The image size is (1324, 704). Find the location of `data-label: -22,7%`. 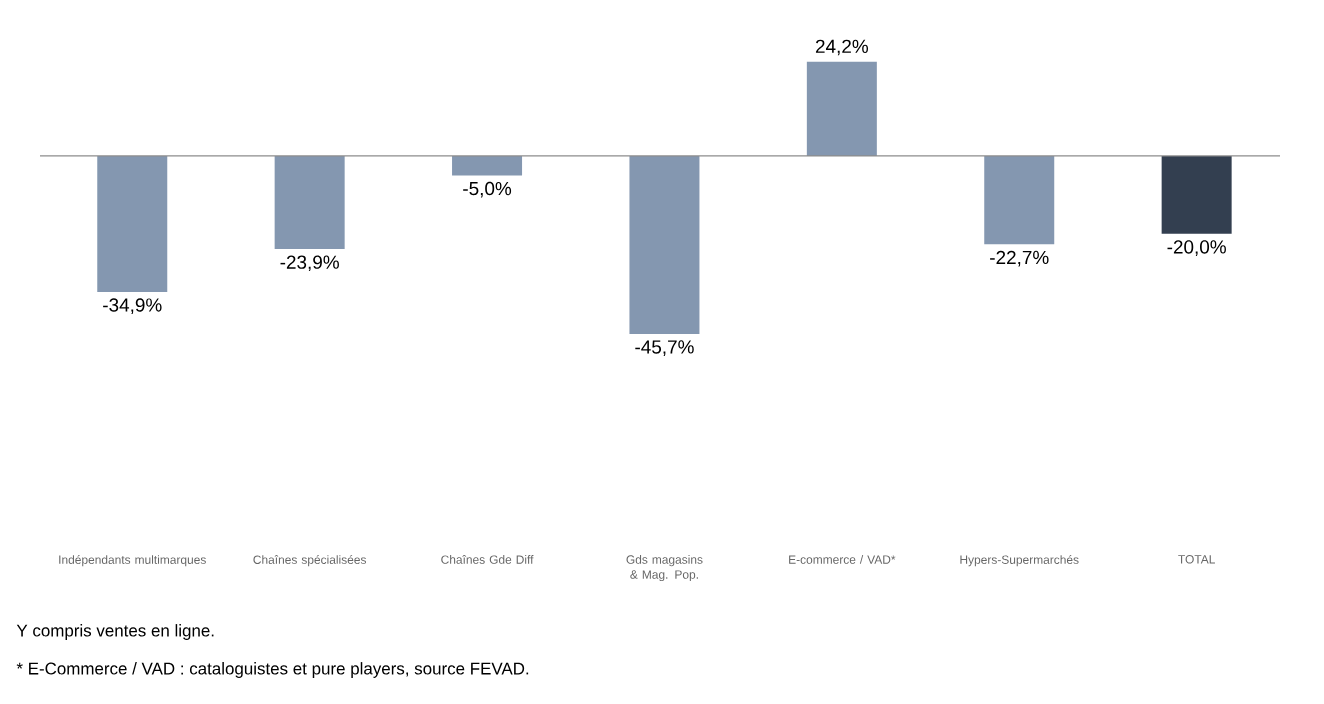

data-label: -22,7% is located at coordinates (1019, 258).